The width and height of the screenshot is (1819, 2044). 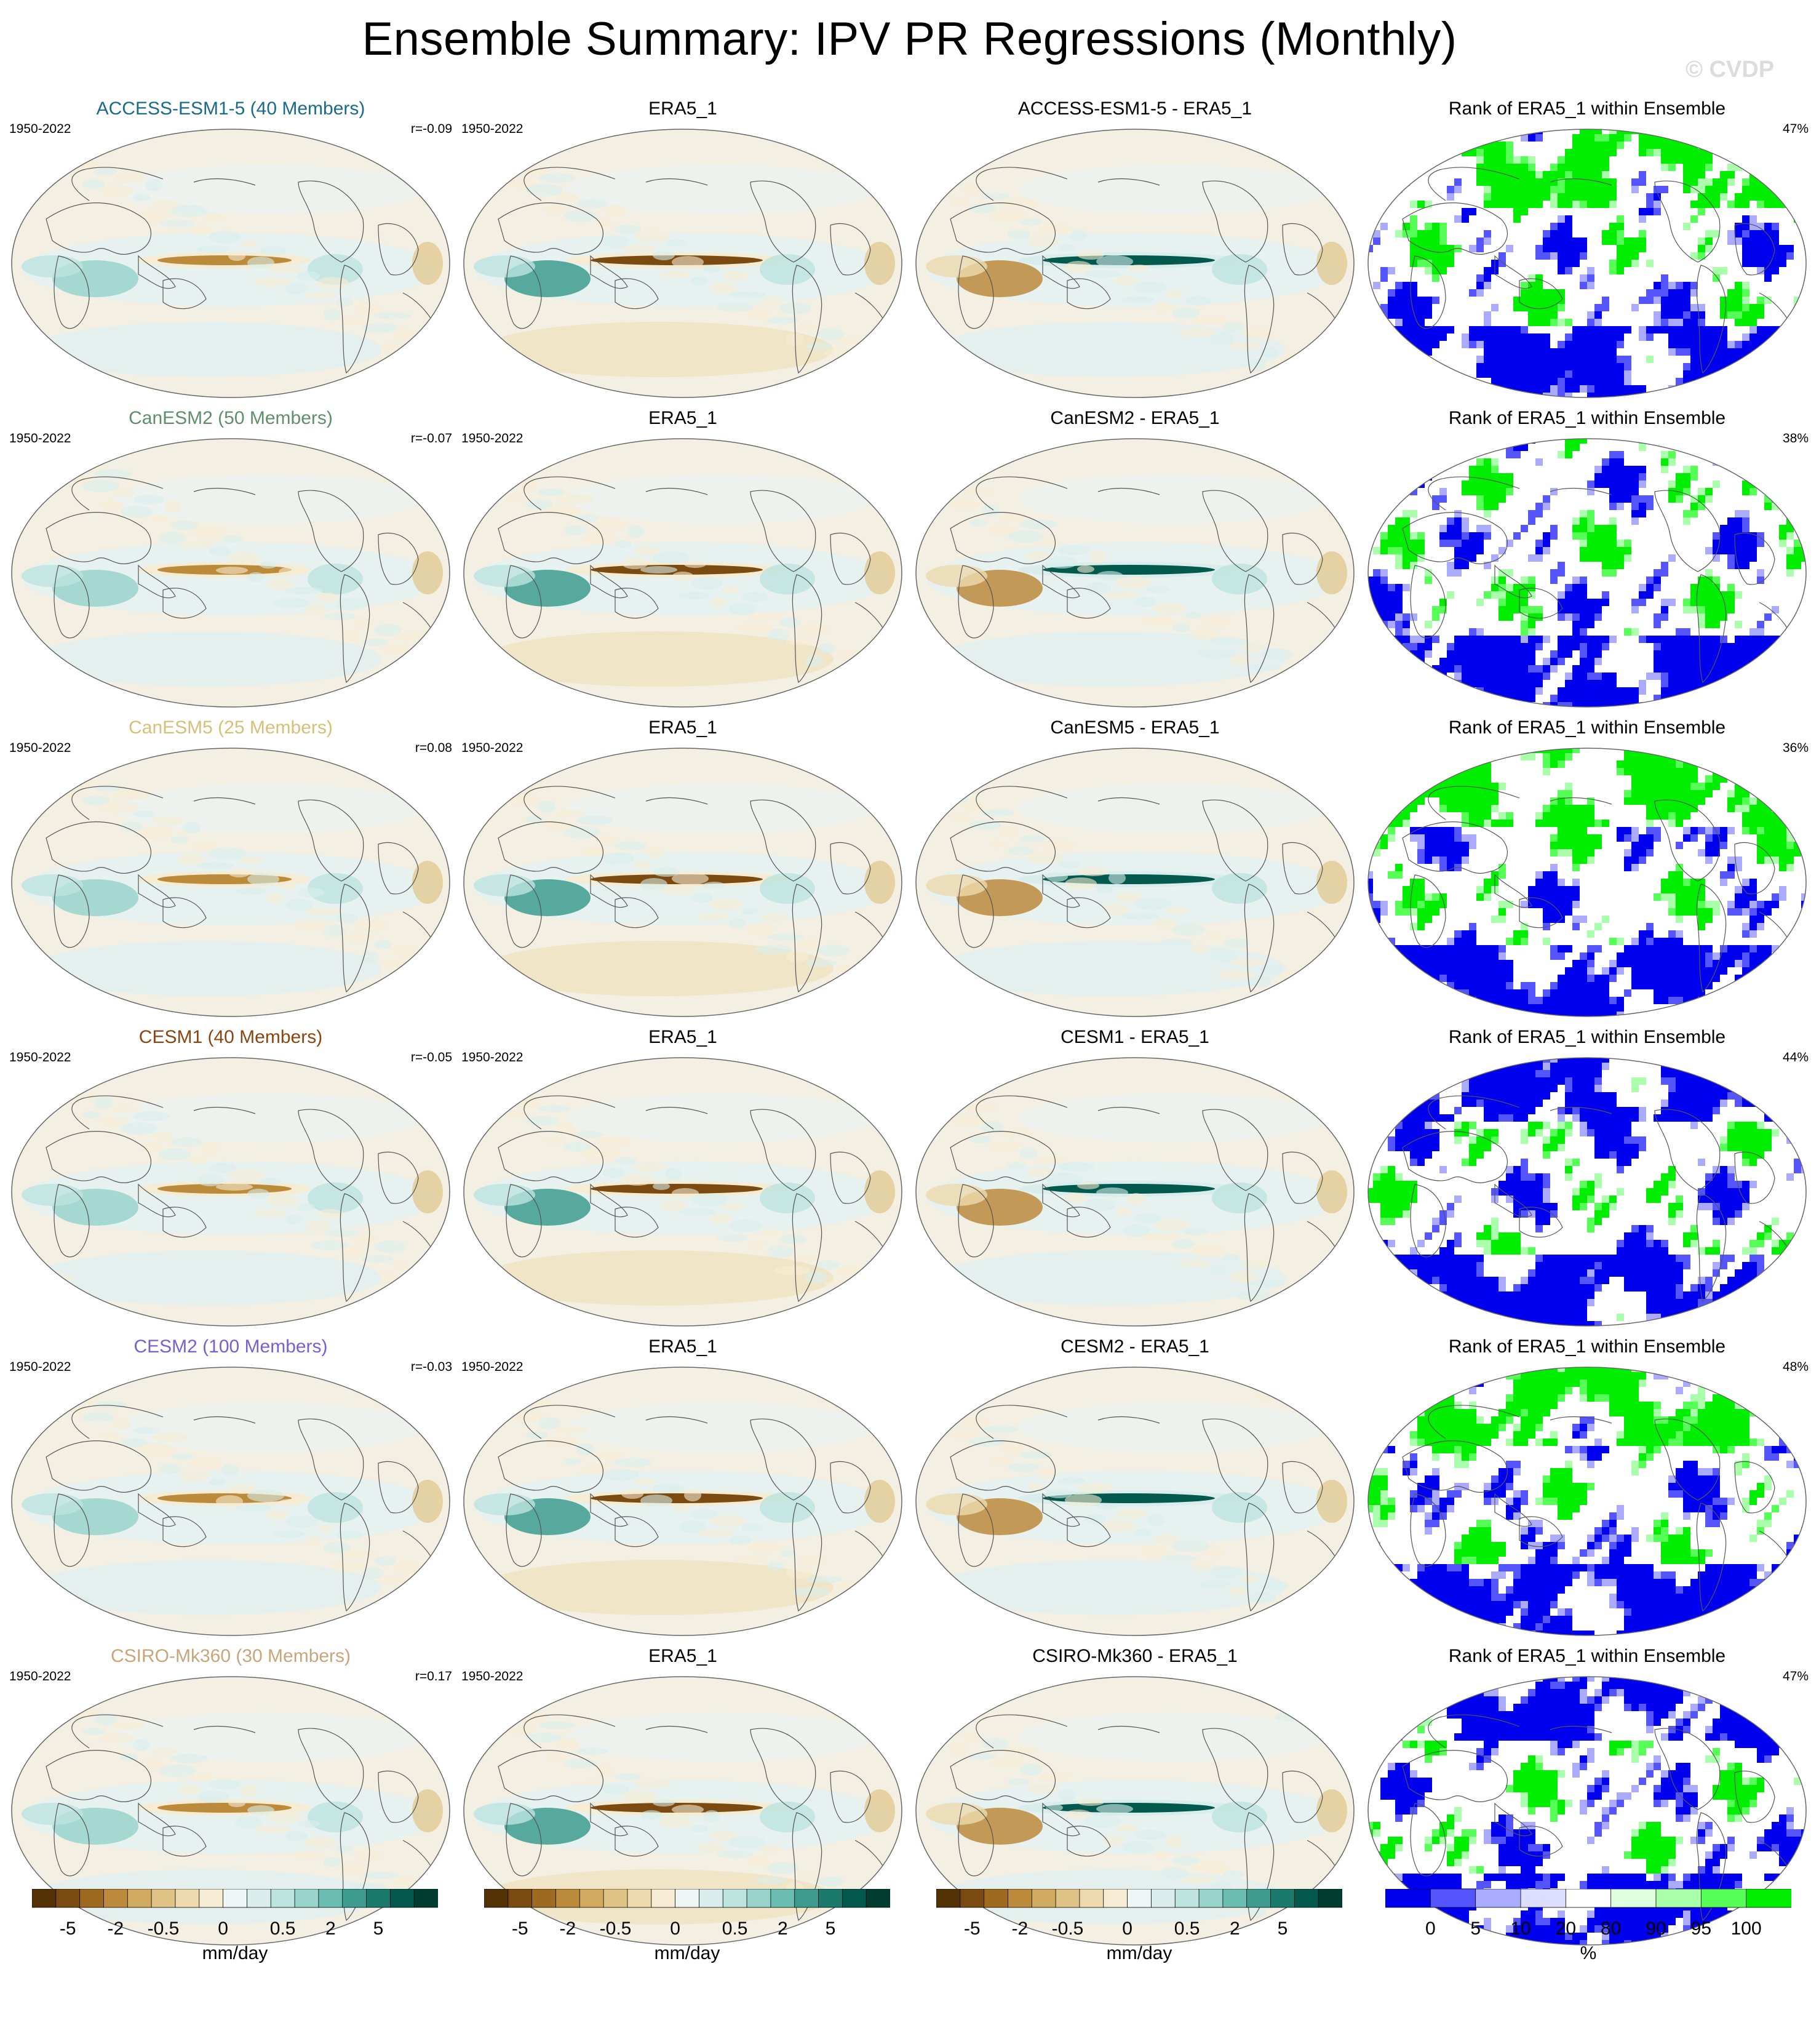 What do you see at coordinates (1139, 1929) in the screenshot?
I see `colorbar-diff: mm/day -5 -2 -0.5 0 0.5 2 5` at bounding box center [1139, 1929].